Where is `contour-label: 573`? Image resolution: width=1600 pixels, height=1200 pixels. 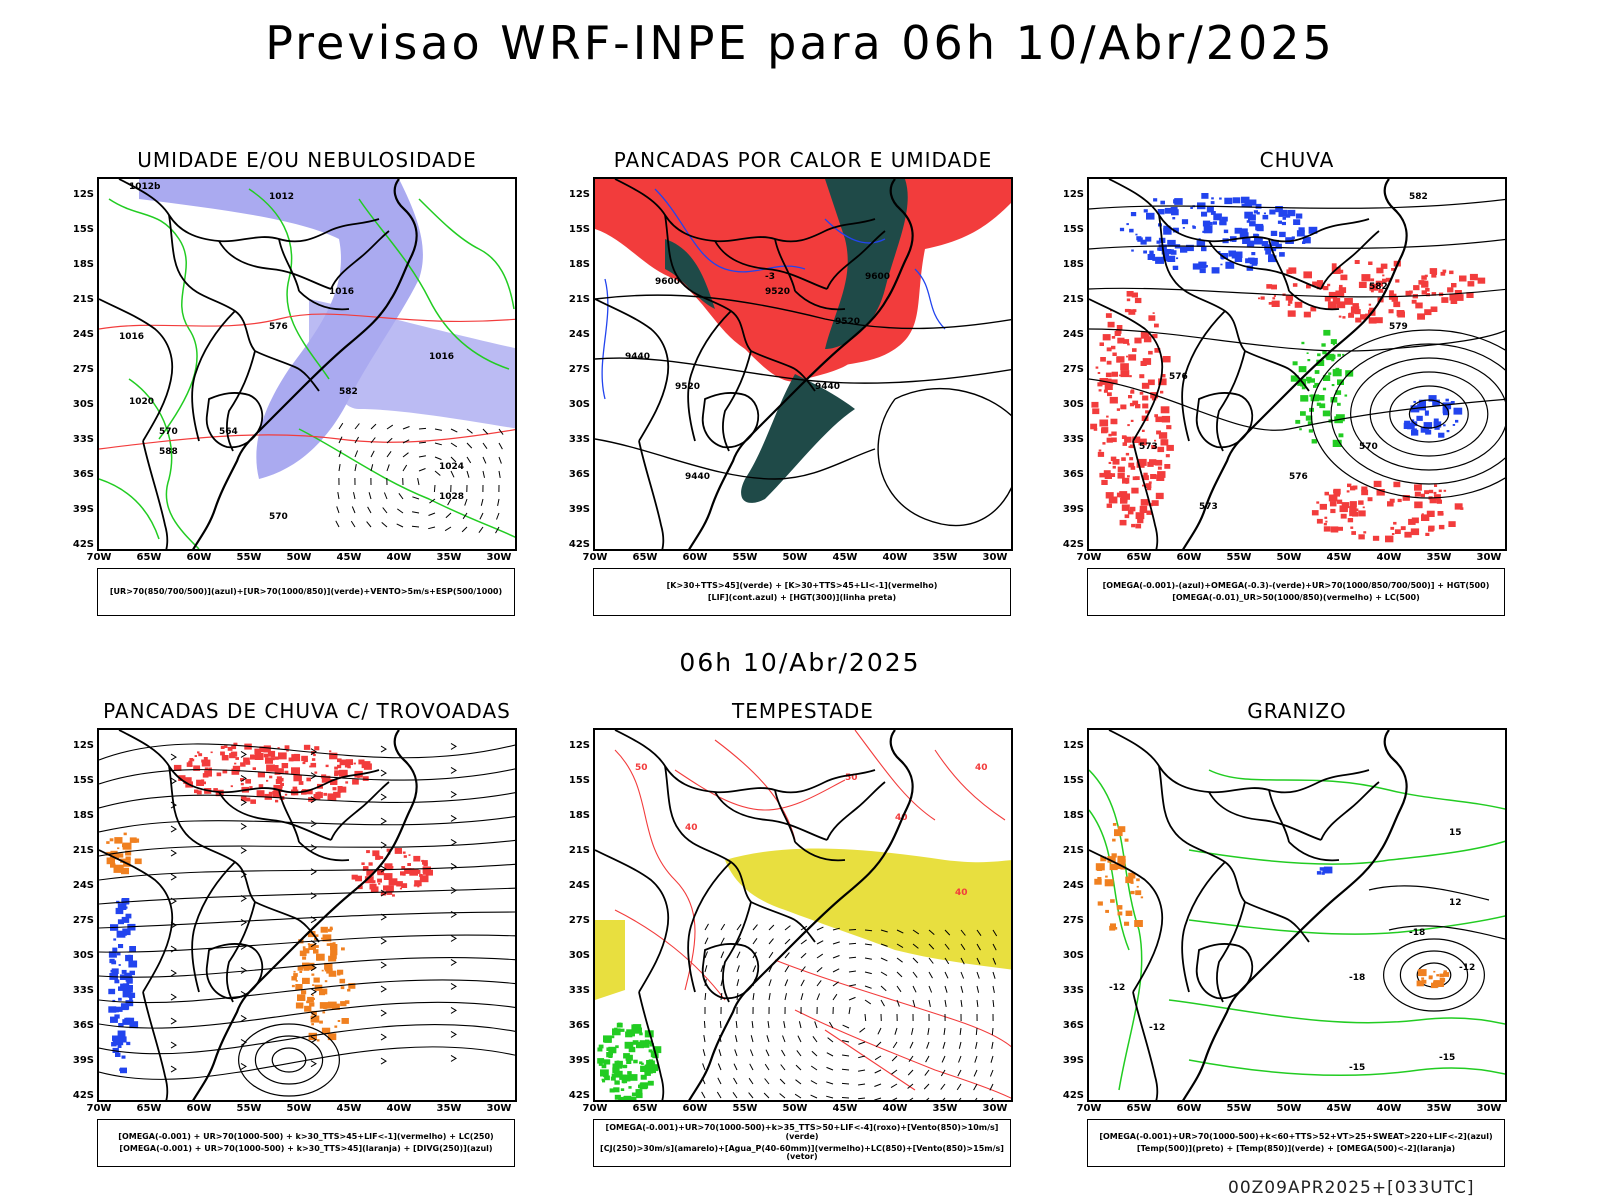
contour-label: 573 is located at coordinates (1148, 447).